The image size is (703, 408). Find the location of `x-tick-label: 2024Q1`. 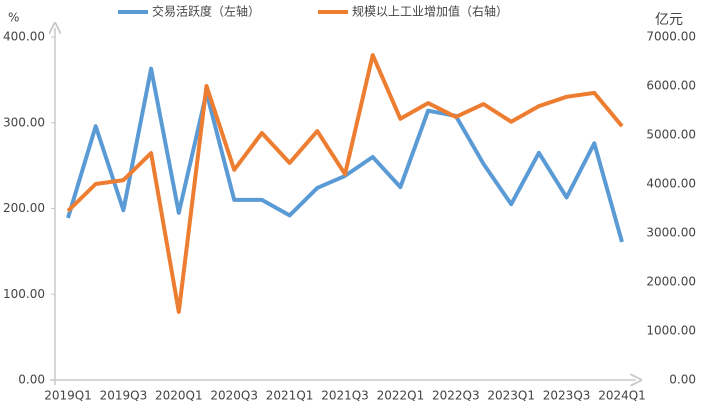

x-tick-label: 2024Q1 is located at coordinates (622, 396).